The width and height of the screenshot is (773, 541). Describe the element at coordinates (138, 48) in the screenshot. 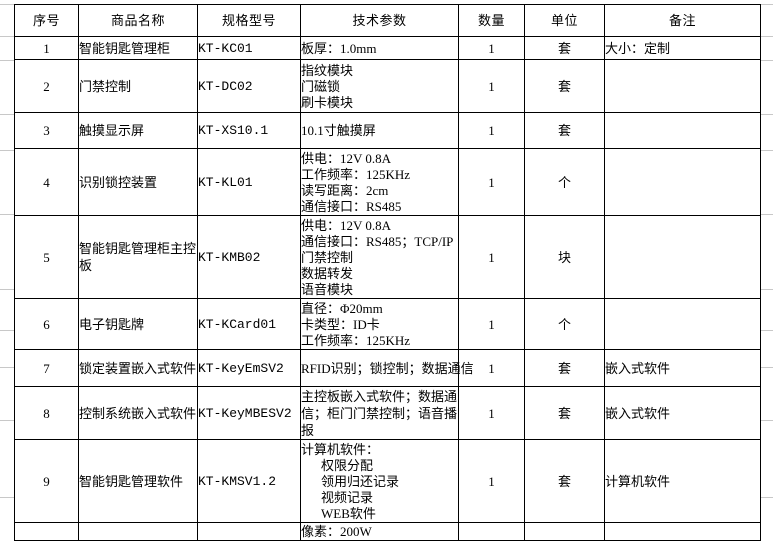

I see `cell-name: 智能钥匙管理柜` at that location.